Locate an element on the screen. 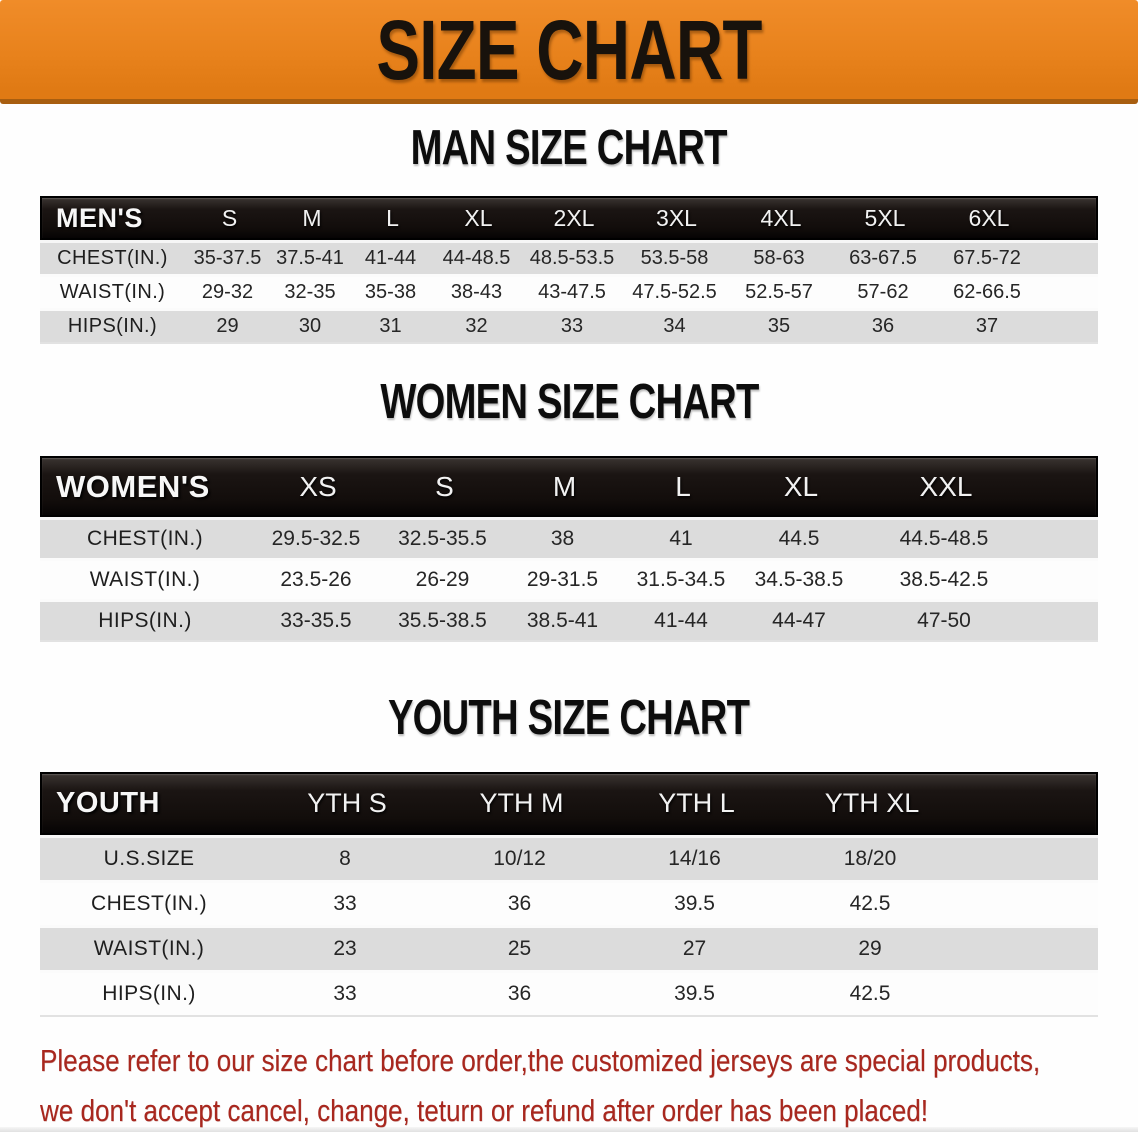 Image resolution: width=1138 pixels, height=1132 pixels. bottom-edge-divider is located at coordinates (569, 1129).